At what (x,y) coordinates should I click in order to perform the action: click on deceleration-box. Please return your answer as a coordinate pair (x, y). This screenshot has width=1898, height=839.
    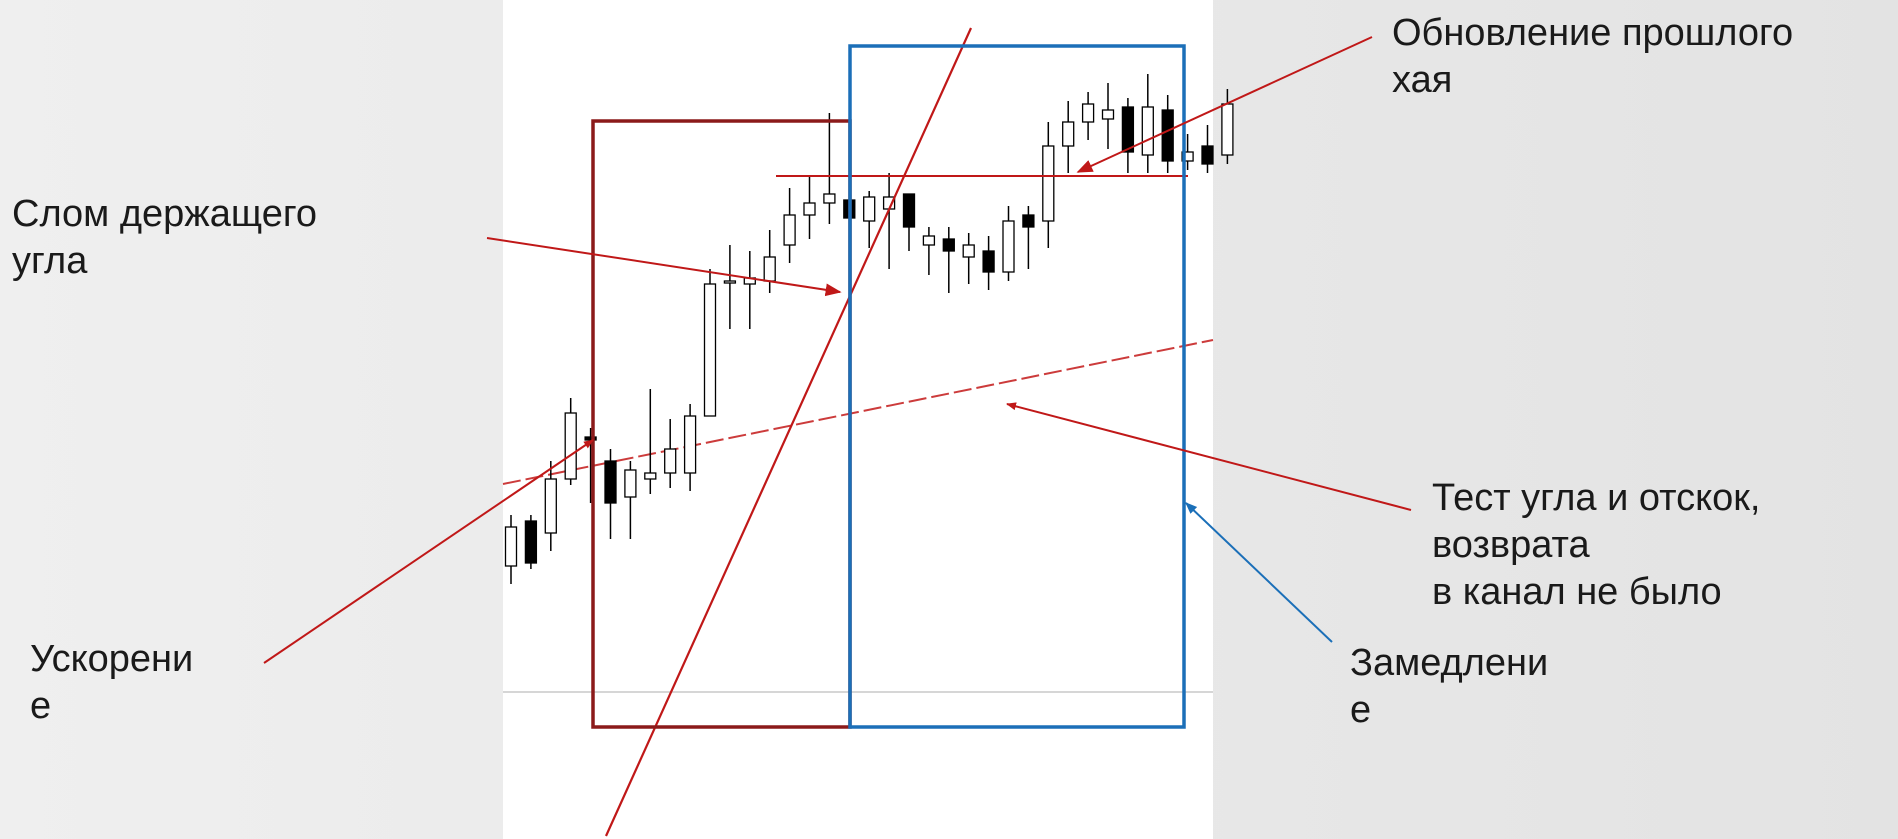
    Looking at the image, I should click on (1017, 386).